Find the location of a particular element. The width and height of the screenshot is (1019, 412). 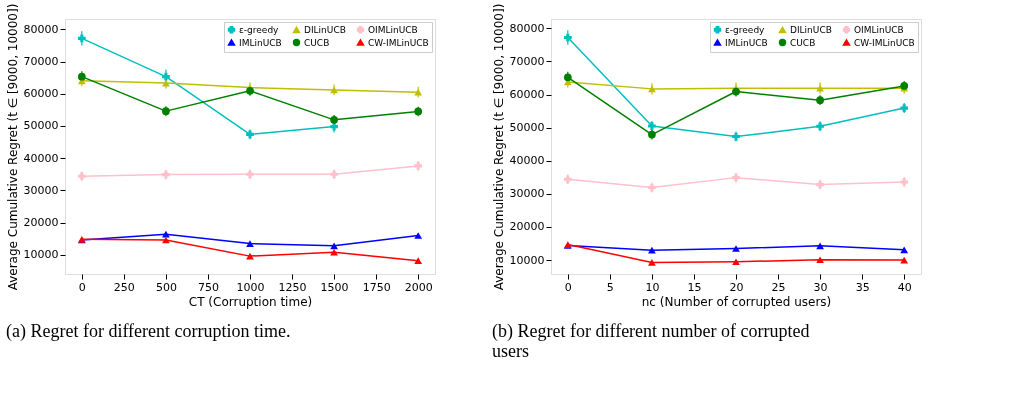

x-tick-label: 250 is located at coordinates (124, 287).